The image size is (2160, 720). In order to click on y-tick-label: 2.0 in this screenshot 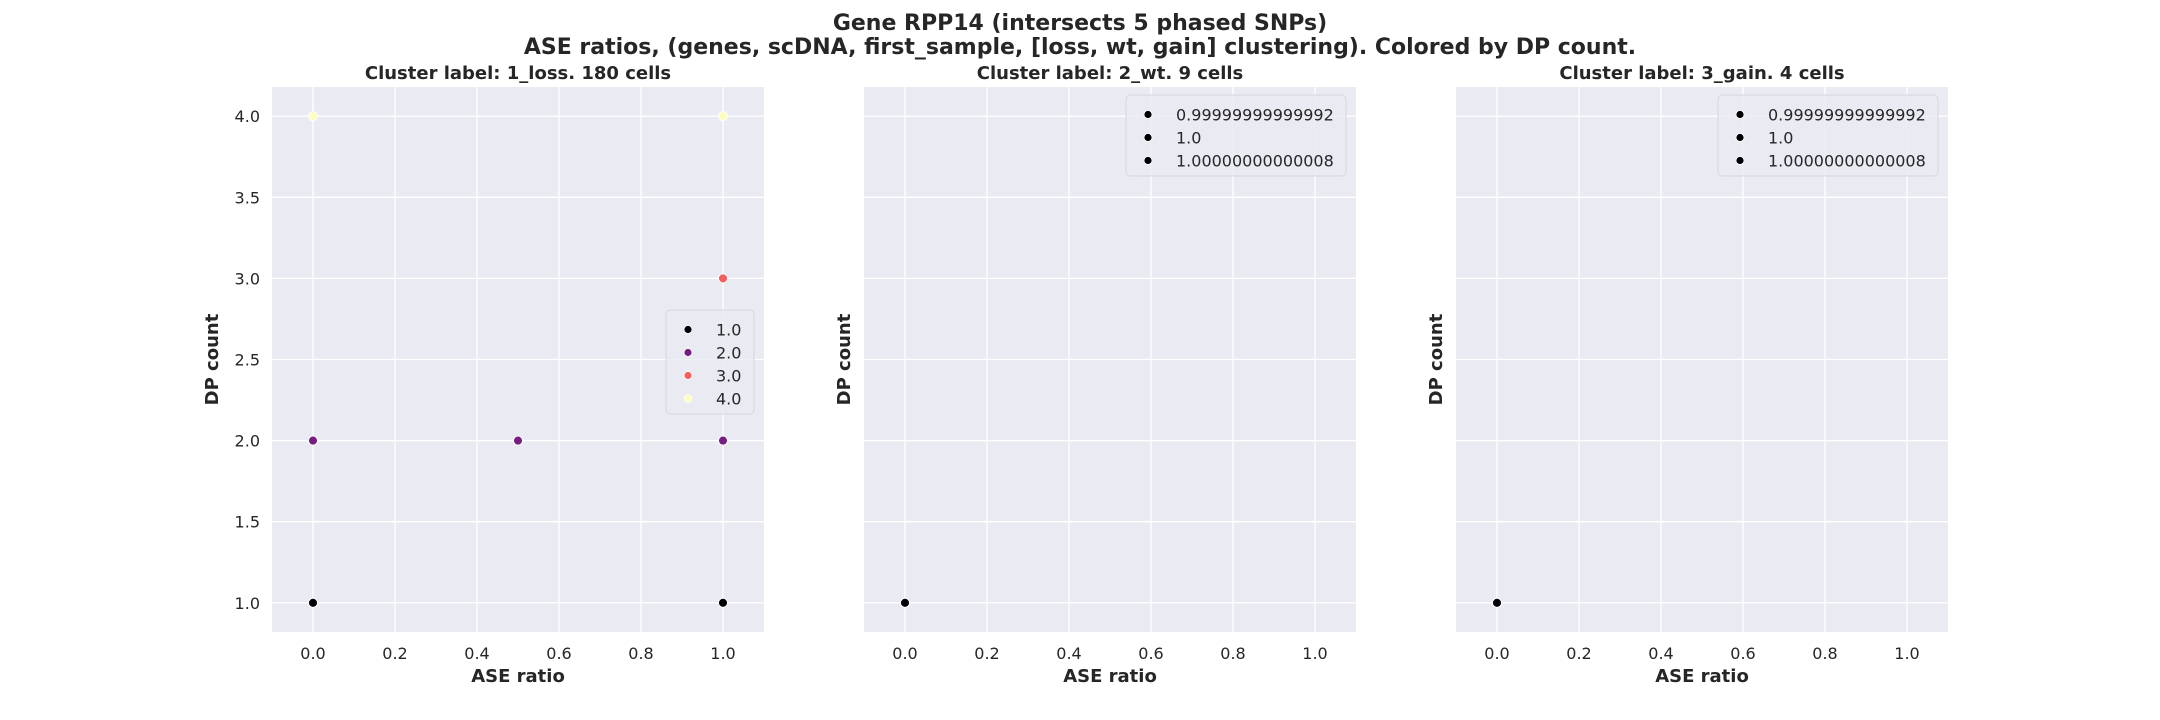, I will do `click(247, 441)`.